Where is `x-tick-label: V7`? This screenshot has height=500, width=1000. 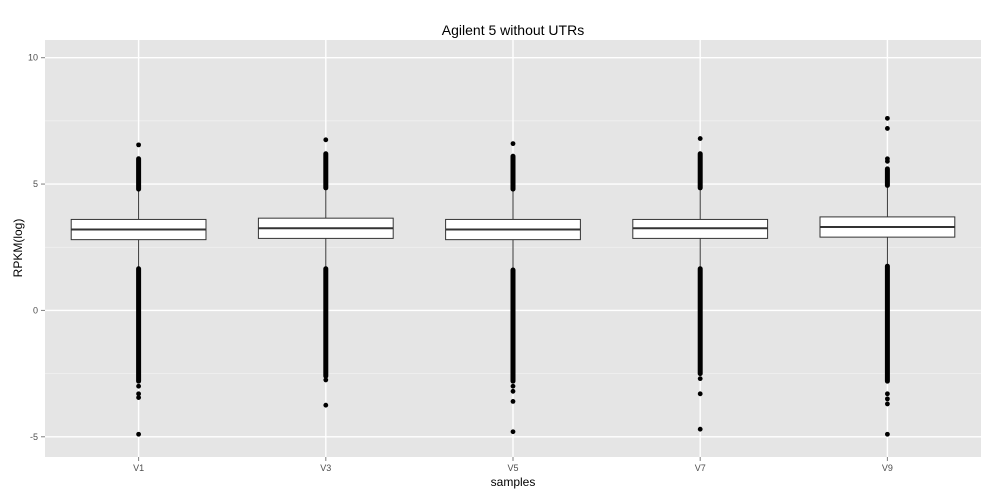
x-tick-label: V7 is located at coordinates (700, 468).